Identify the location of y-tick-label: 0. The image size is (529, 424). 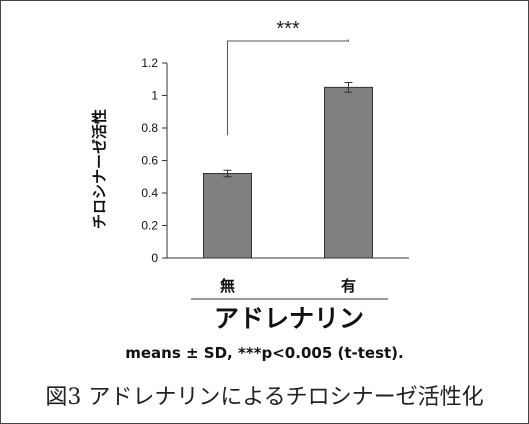
(154, 258).